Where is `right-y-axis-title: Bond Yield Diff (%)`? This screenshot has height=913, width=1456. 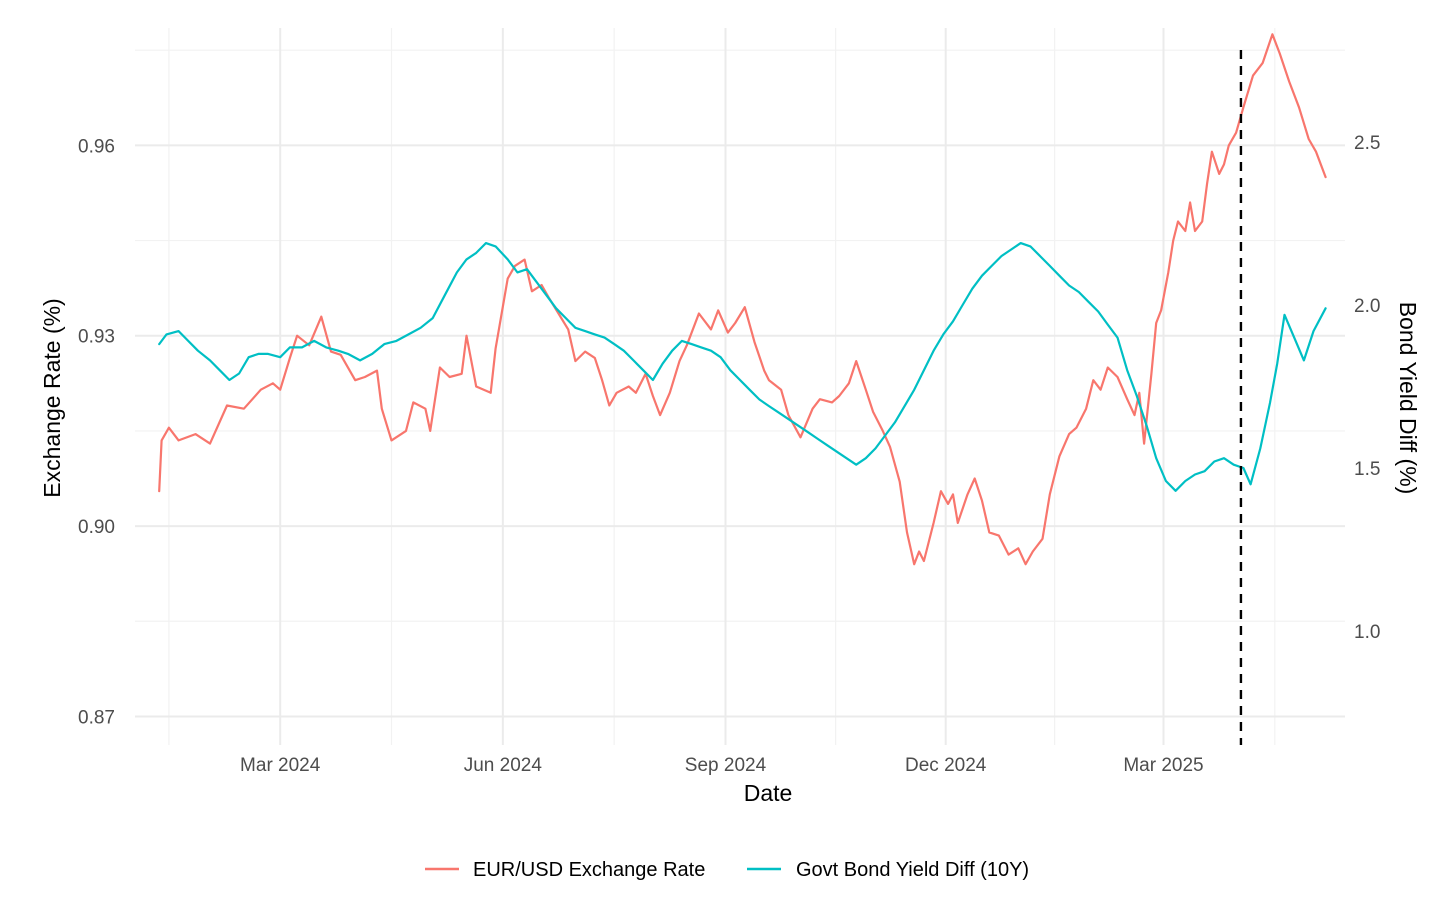
right-y-axis-title: Bond Yield Diff (%) is located at coordinates (1408, 398).